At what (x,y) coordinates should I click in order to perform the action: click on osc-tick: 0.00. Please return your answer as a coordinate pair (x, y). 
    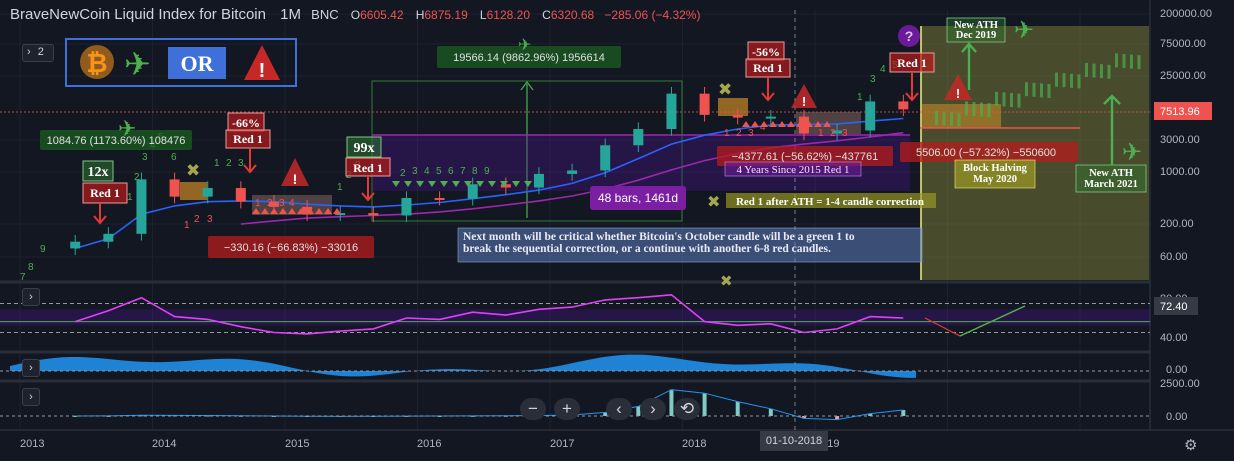
    Looking at the image, I should click on (1176, 370).